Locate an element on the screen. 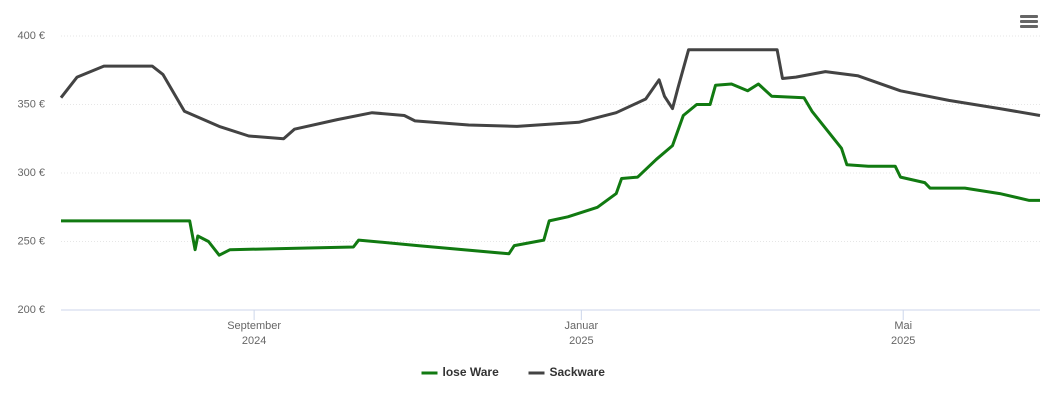 This screenshot has height=400, width=1050. legend-label: lose Ware is located at coordinates (471, 372).